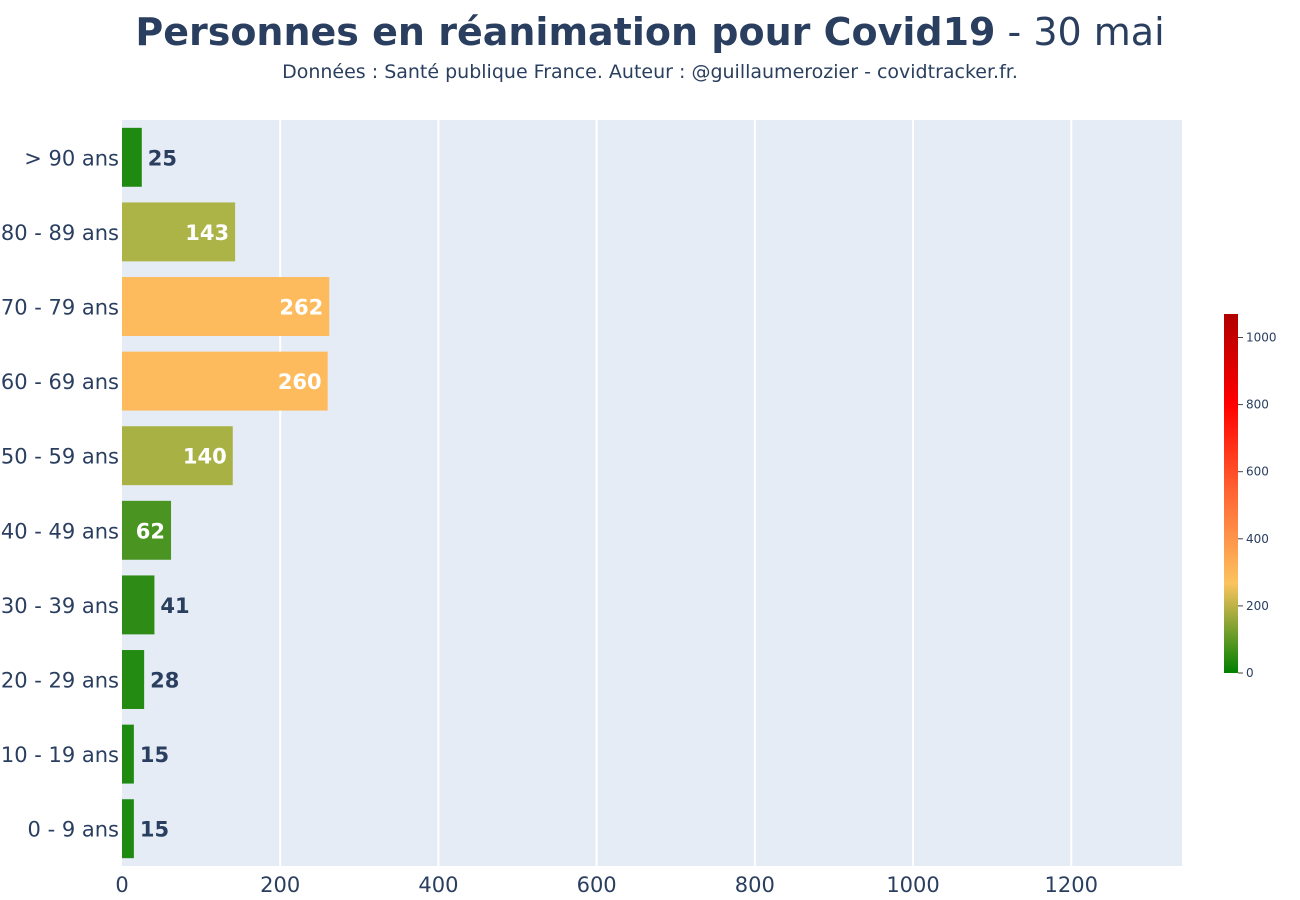 The width and height of the screenshot is (1300, 900). Describe the element at coordinates (1250, 673) in the screenshot. I see `colorbar-tick-label: 0` at that location.